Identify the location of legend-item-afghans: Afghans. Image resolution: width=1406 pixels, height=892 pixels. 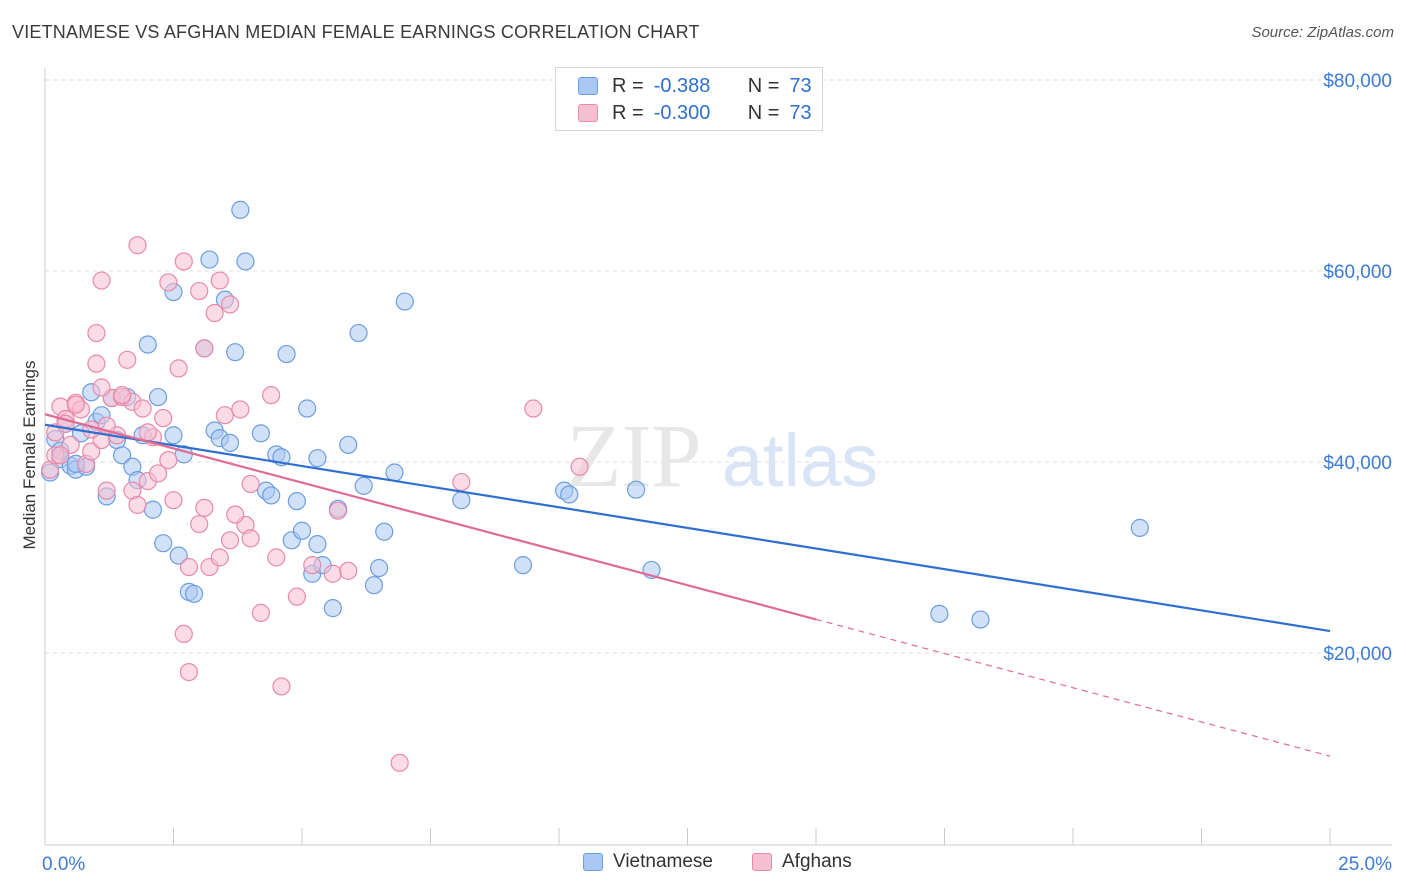
(802, 862).